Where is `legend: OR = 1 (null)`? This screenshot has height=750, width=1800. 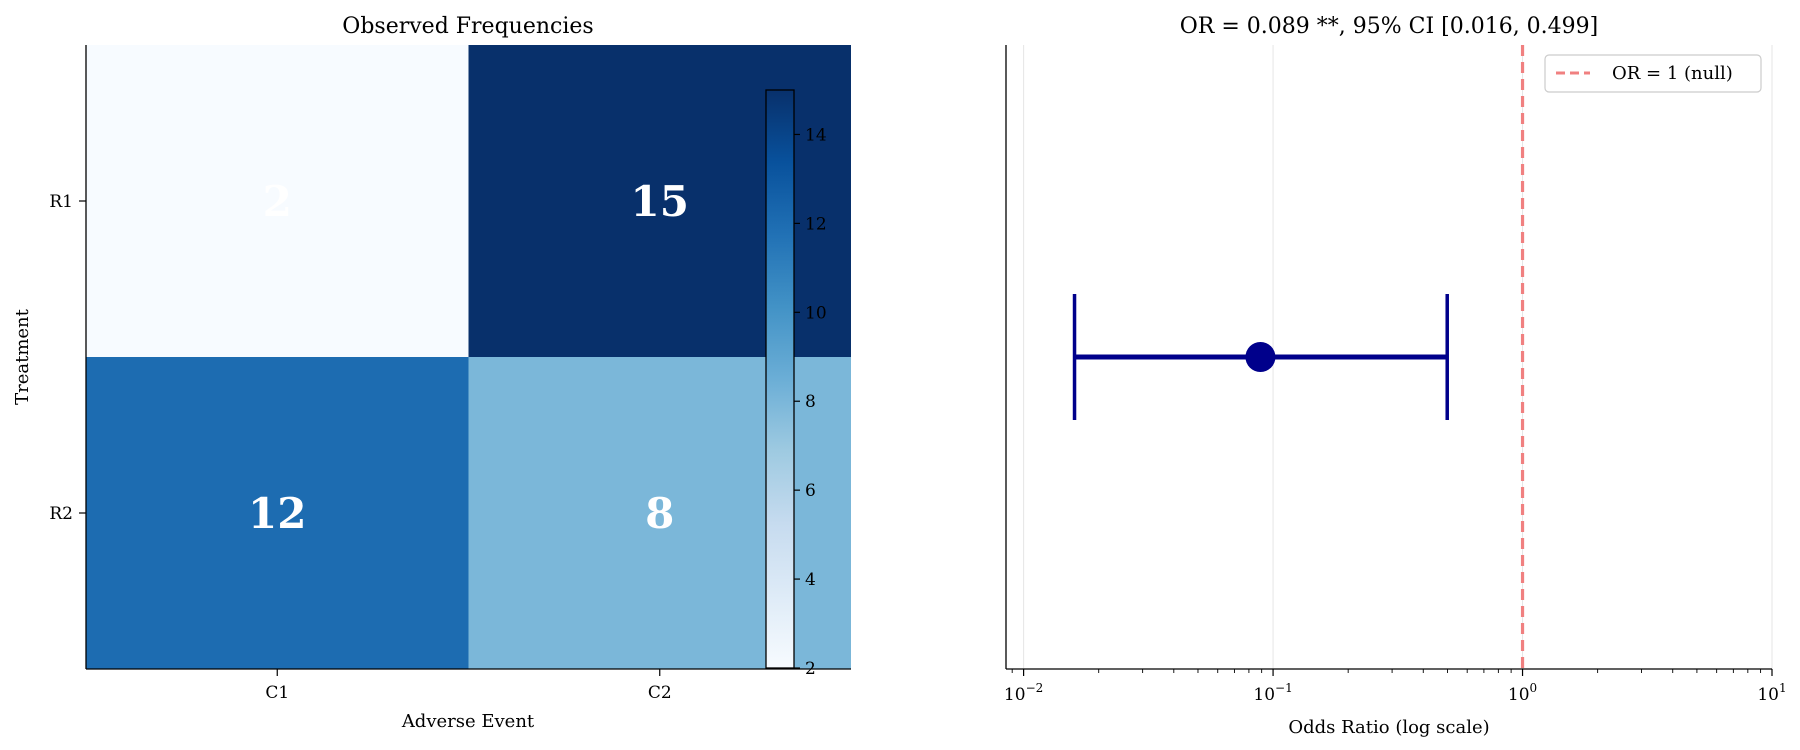 legend: OR = 1 (null) is located at coordinates (1653, 73).